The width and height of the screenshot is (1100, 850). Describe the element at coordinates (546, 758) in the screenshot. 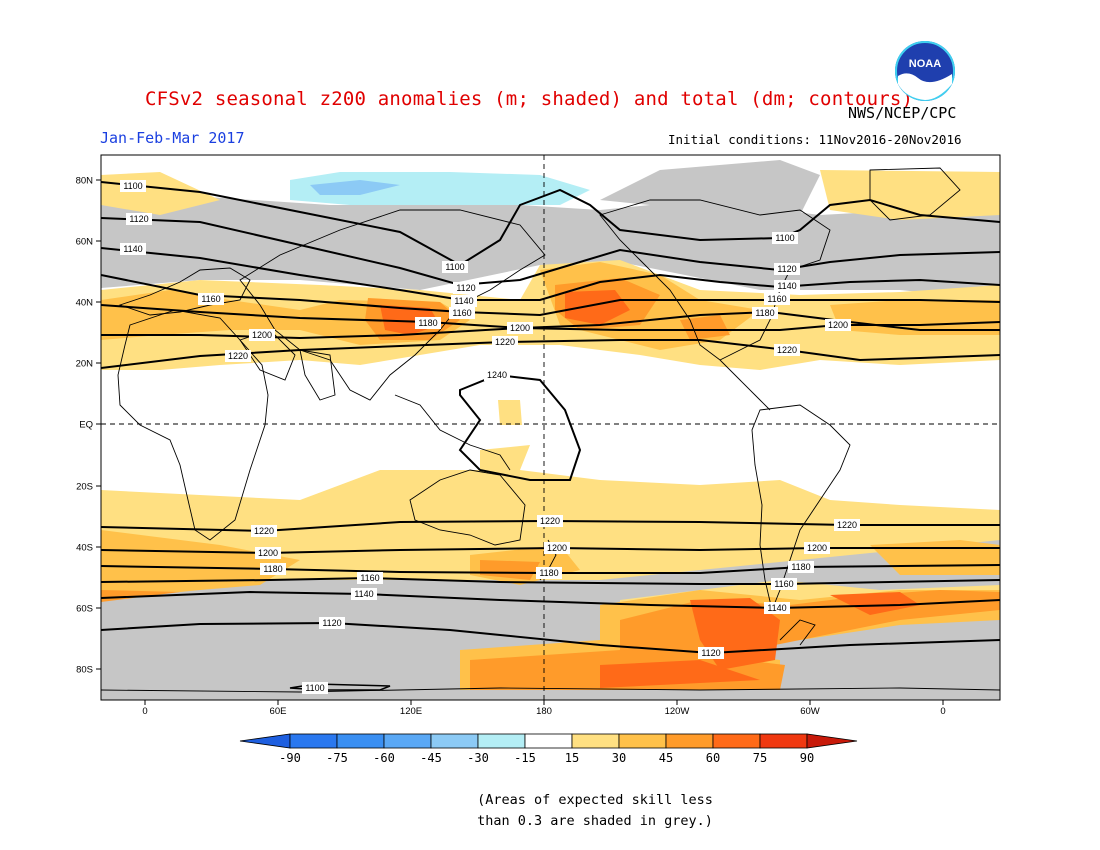

I see `colorbar-labels: -90 -75 -60 -45 -30 -15 15 30 45 60 75 90` at that location.